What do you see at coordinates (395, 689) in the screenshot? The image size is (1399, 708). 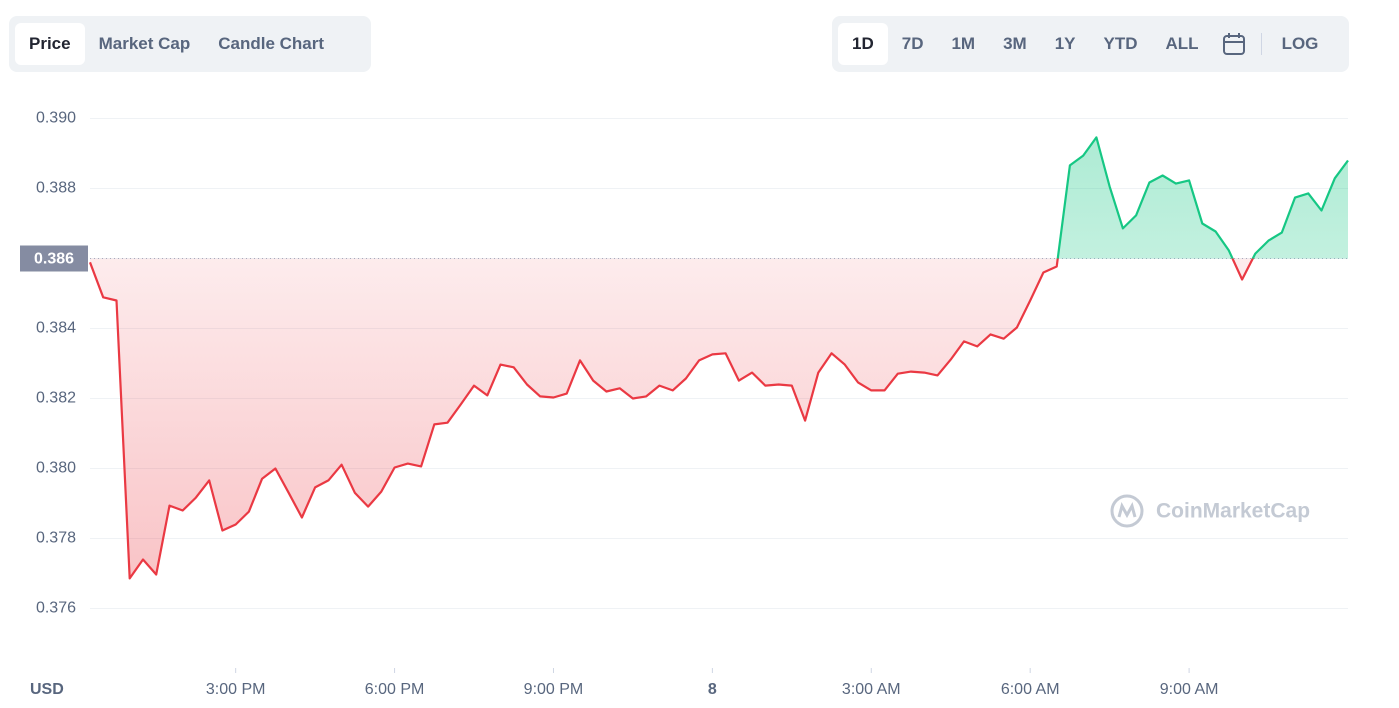 I see `x-tick-label: 6:00 PM` at bounding box center [395, 689].